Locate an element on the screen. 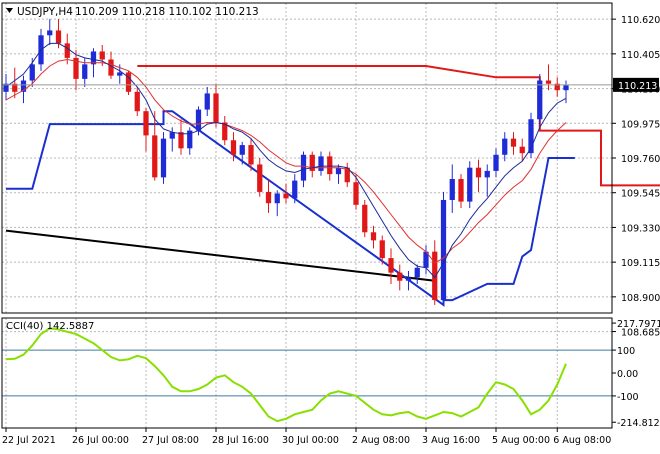  time-tick-label: 5 Aug 00:00 is located at coordinates (521, 440).